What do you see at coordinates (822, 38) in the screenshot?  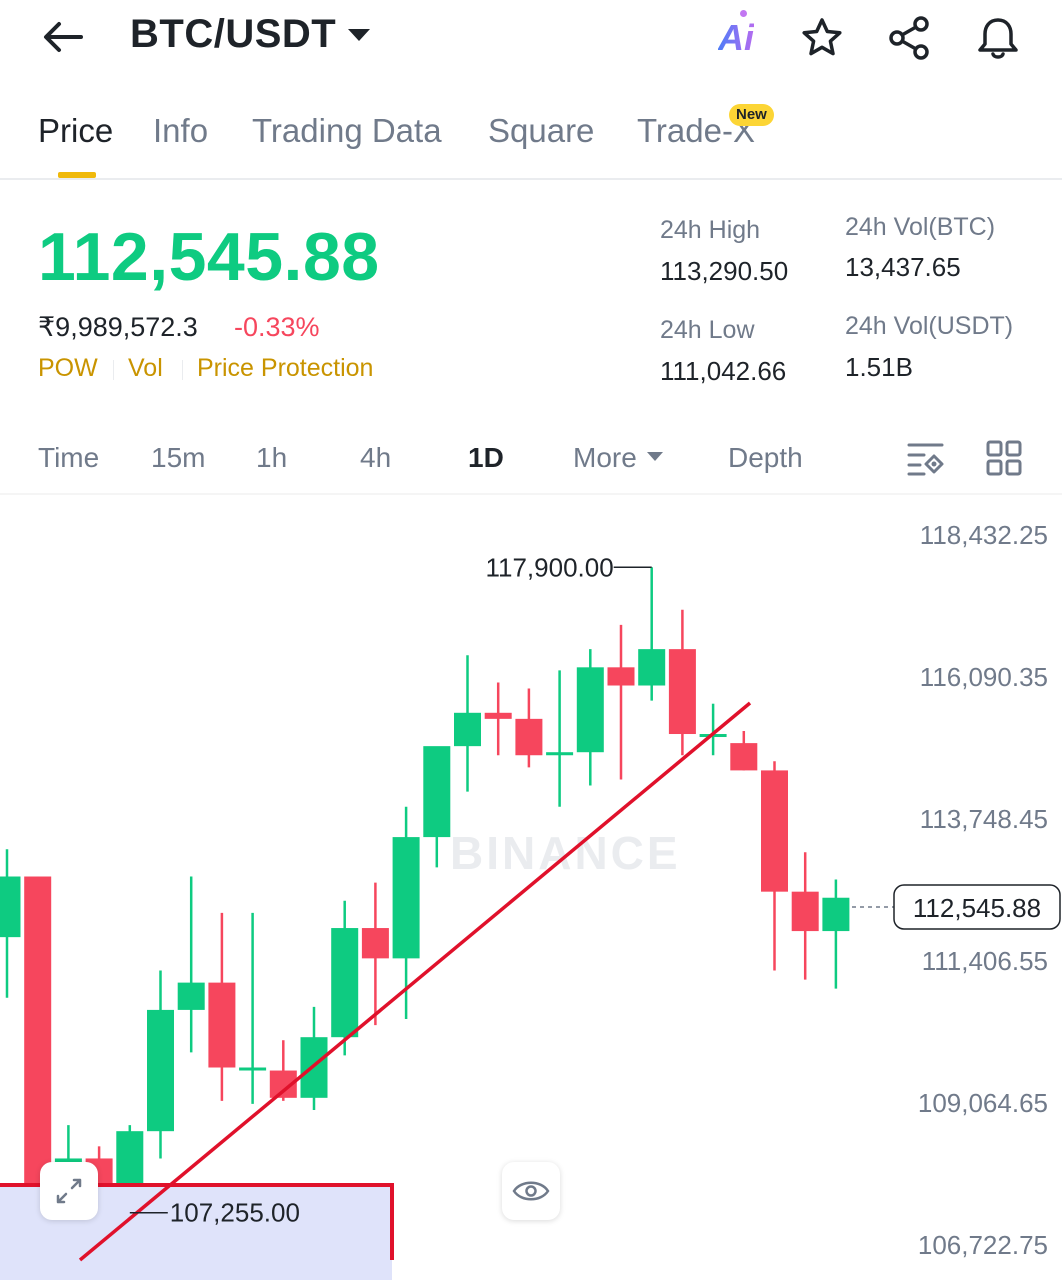 I see `star-icon` at bounding box center [822, 38].